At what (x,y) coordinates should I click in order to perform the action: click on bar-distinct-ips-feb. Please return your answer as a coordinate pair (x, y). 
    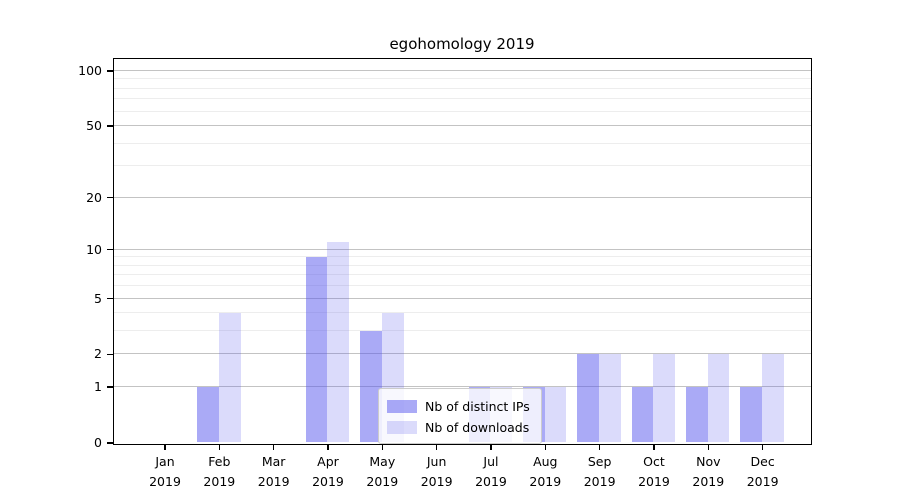
    Looking at the image, I should click on (208, 414).